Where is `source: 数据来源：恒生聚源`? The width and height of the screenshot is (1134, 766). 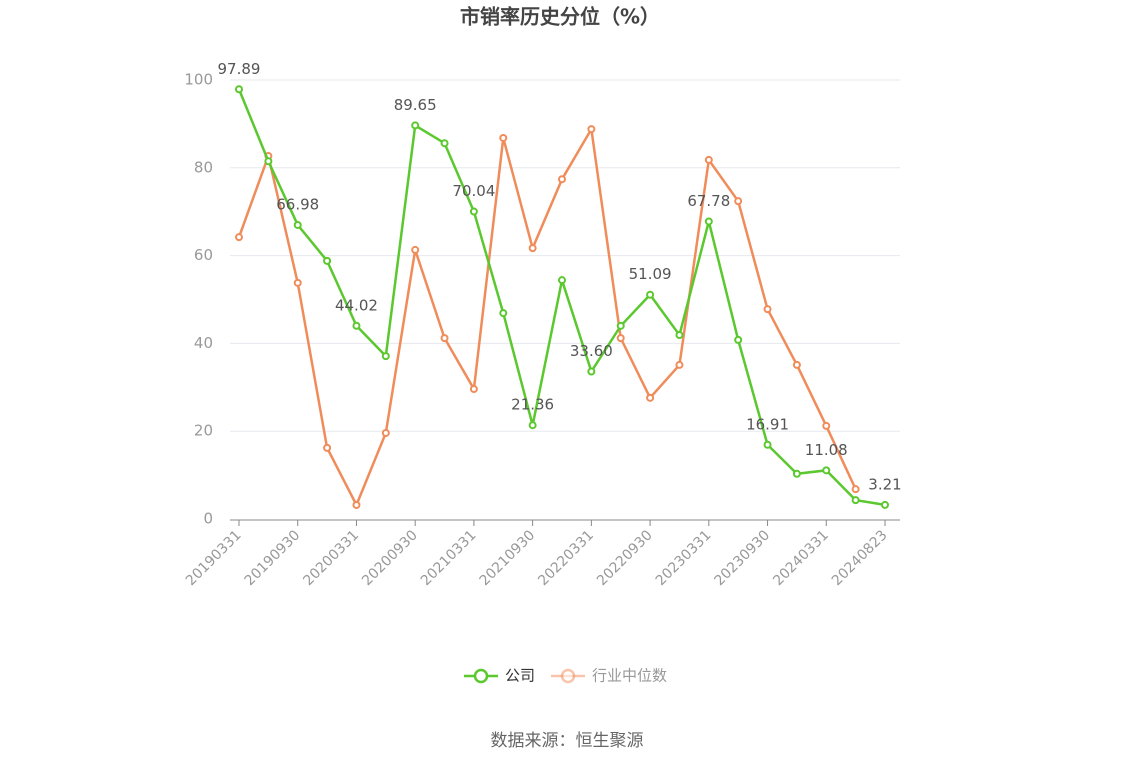
source: 数据来源：恒生聚源 is located at coordinates (567, 741).